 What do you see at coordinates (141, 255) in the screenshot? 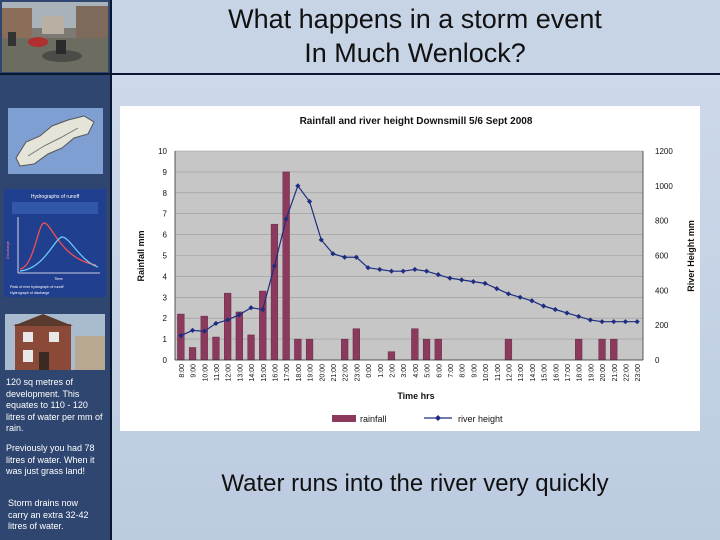
I see `y-axis-left-label: Rainfall mm` at bounding box center [141, 255].